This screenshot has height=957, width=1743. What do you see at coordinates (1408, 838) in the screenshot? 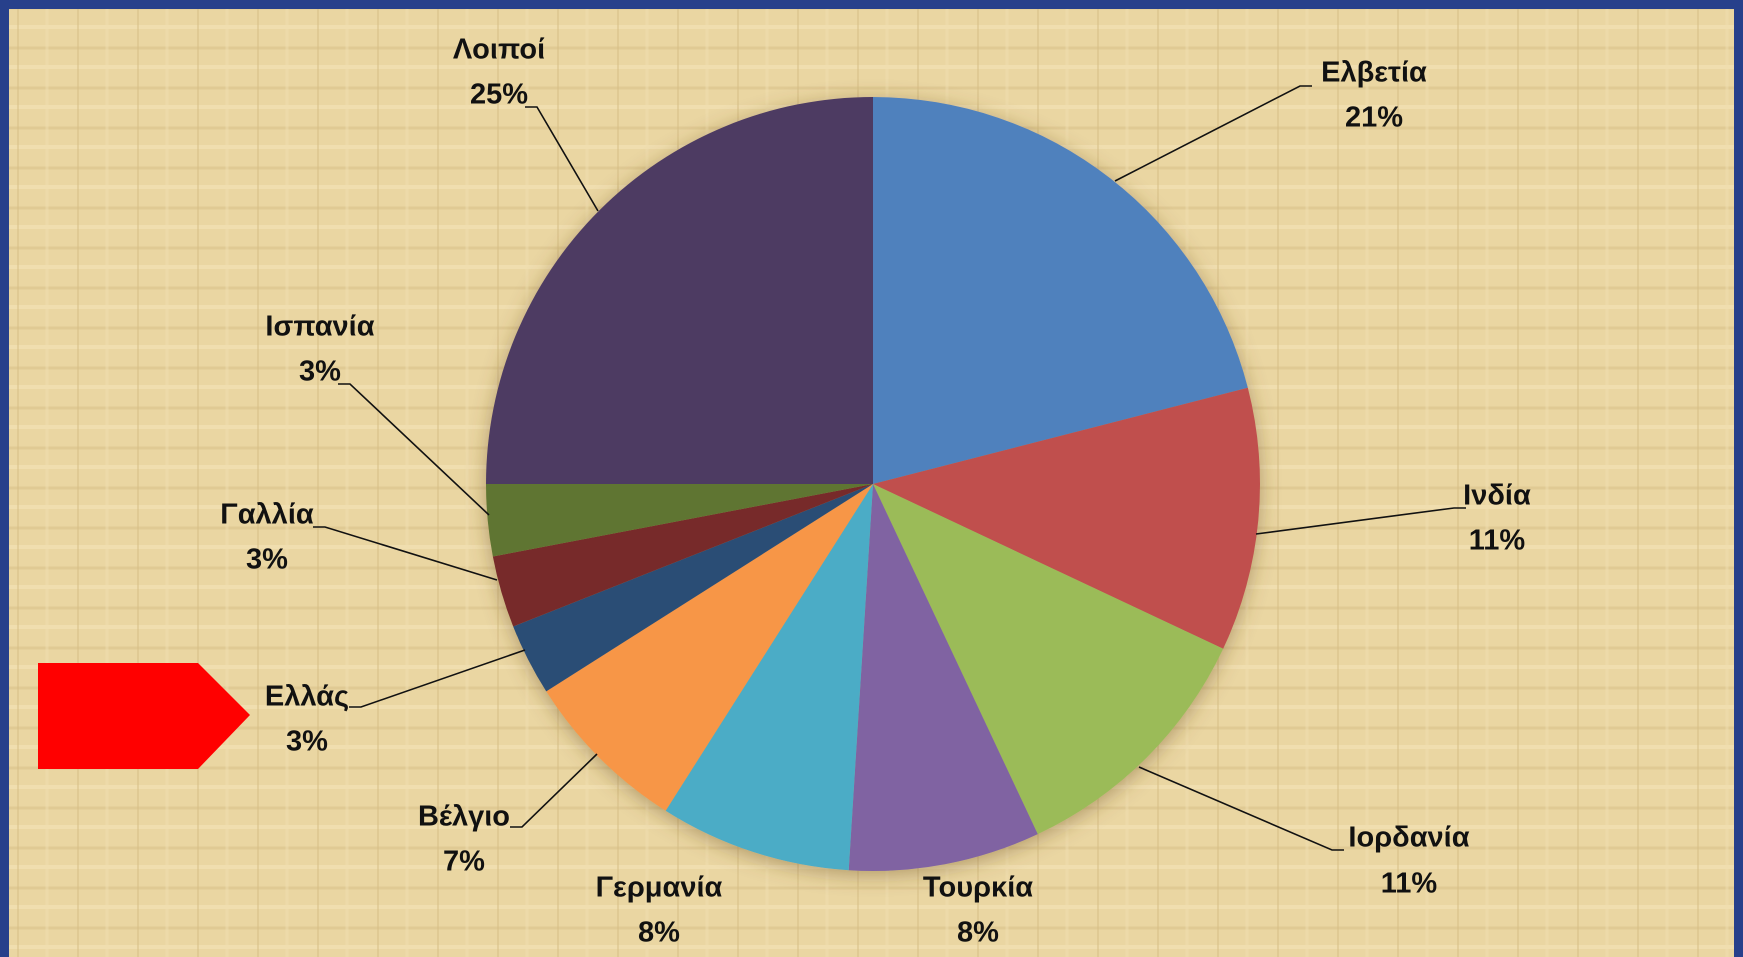
I see `slice-label: Ιορδανία` at bounding box center [1408, 838].